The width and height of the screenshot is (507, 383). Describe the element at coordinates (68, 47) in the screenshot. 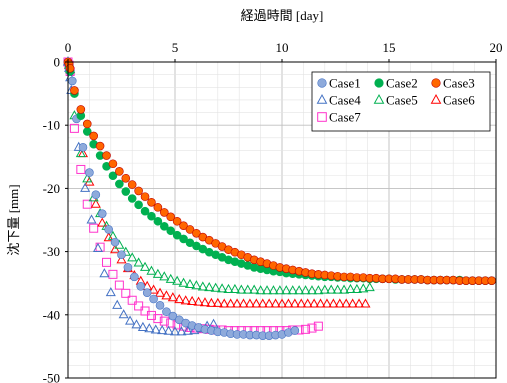

I see `x-tick-label: 0` at that location.